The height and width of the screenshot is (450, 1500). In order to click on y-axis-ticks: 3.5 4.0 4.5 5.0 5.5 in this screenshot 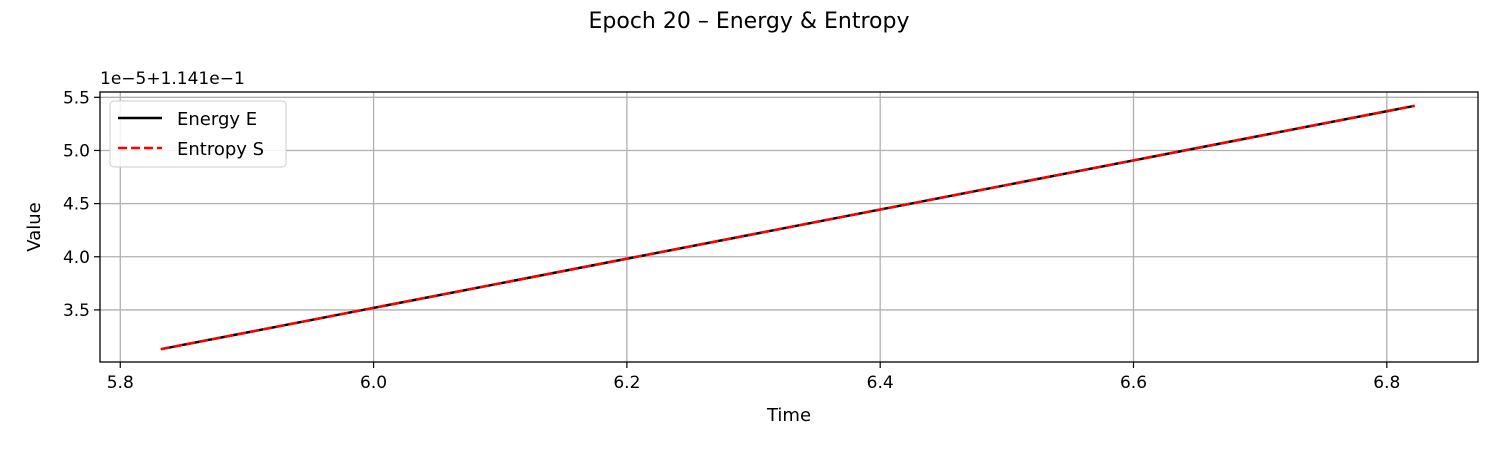, I will do `click(81, 204)`.